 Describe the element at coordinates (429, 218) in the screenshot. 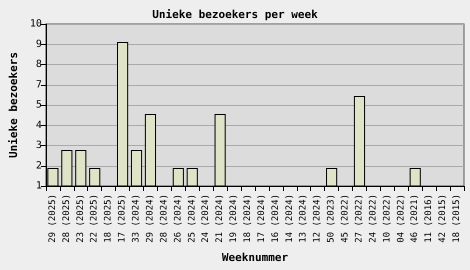

I see `x-tick-label: 11 (2016)` at that location.